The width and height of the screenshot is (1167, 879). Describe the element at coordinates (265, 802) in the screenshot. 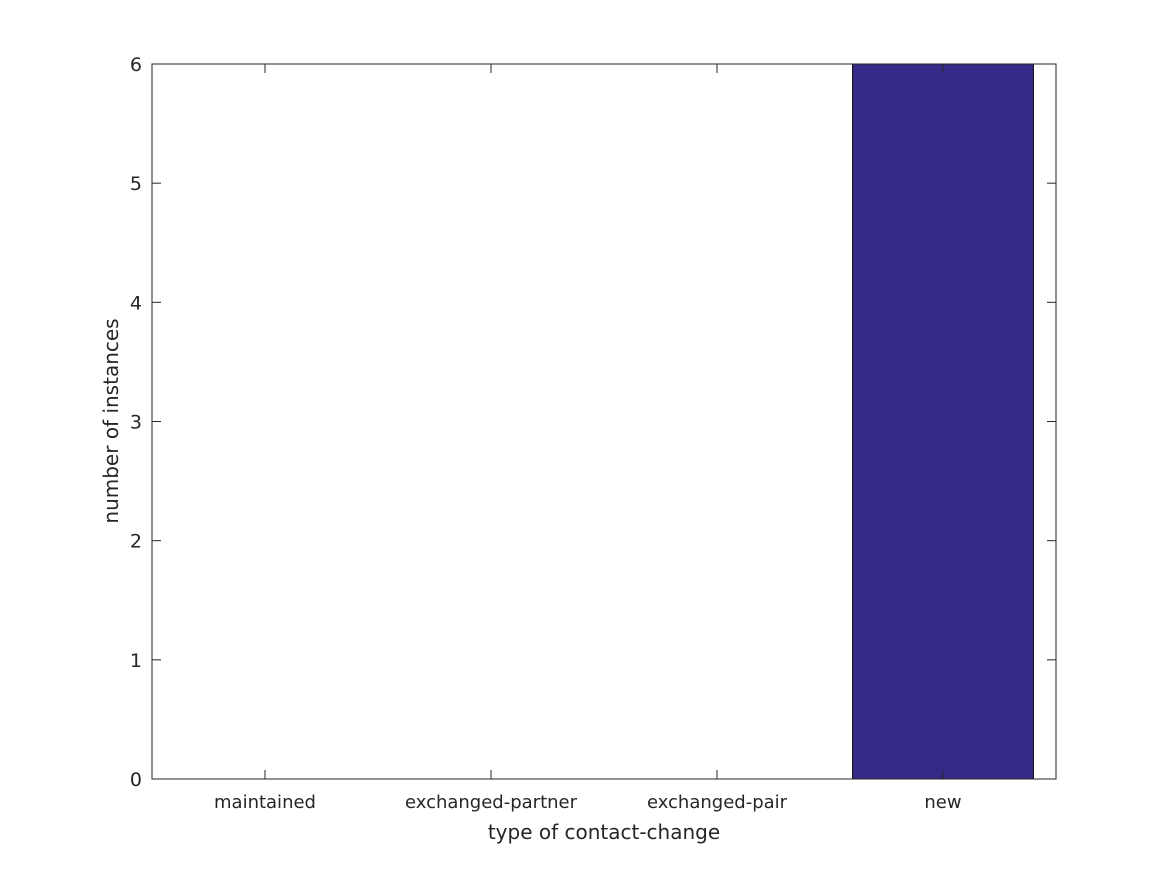

I see `x-tick-label: maintained` at that location.